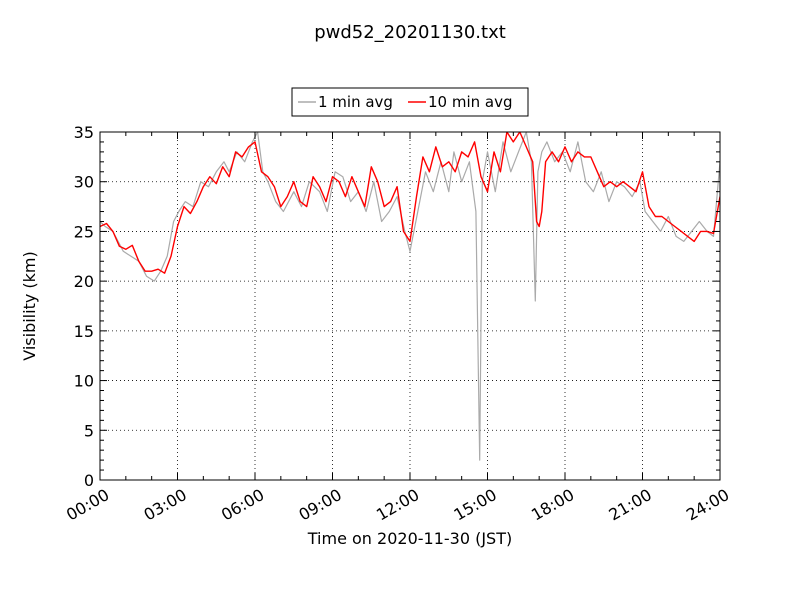 Image resolution: width=800 pixels, height=600 pixels. Describe the element at coordinates (84, 182) in the screenshot. I see `y-tick-label: 30` at that location.